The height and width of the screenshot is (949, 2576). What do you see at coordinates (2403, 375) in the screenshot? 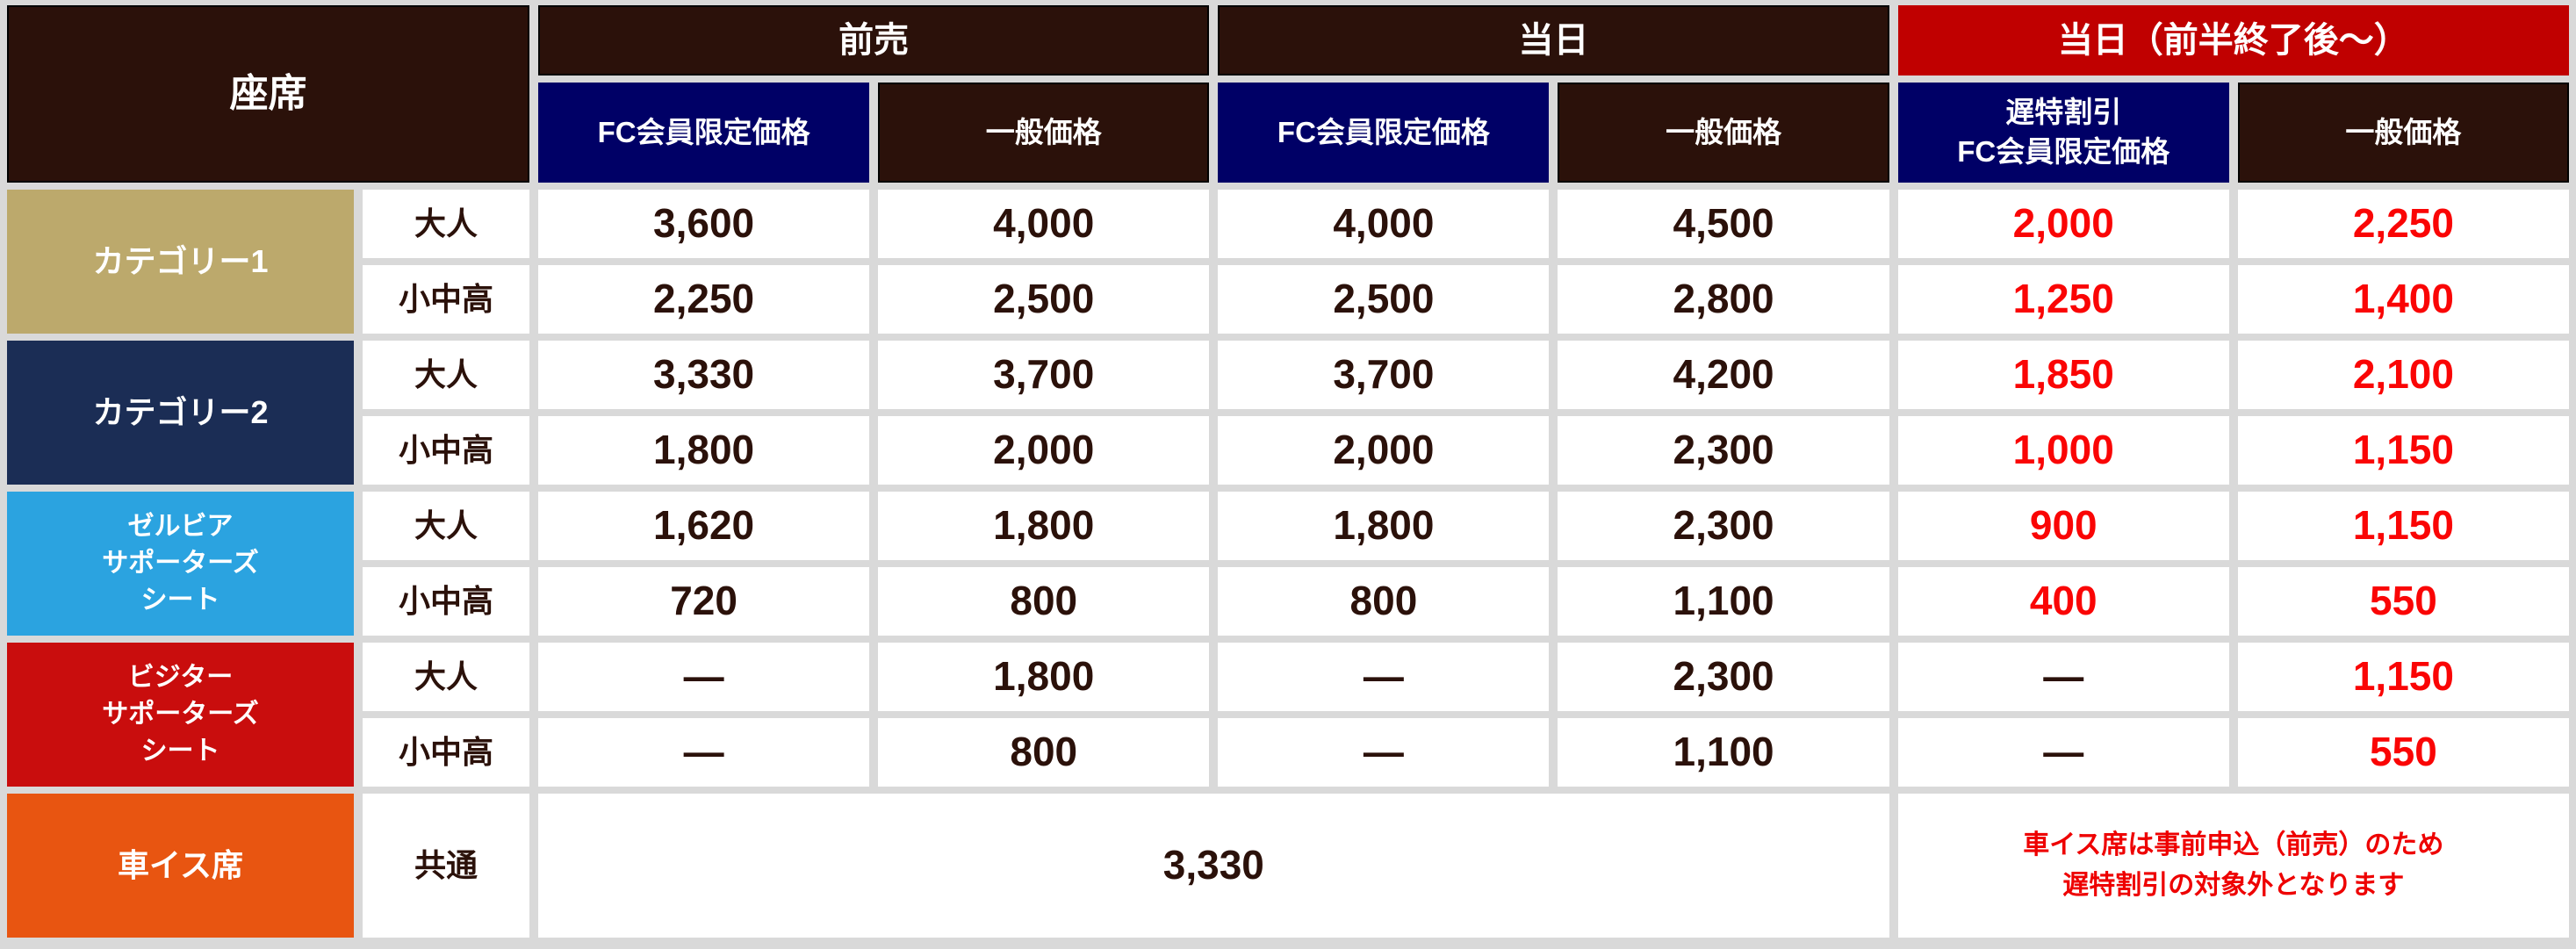
I see `price-cell-discount: 2,100` at bounding box center [2403, 375].